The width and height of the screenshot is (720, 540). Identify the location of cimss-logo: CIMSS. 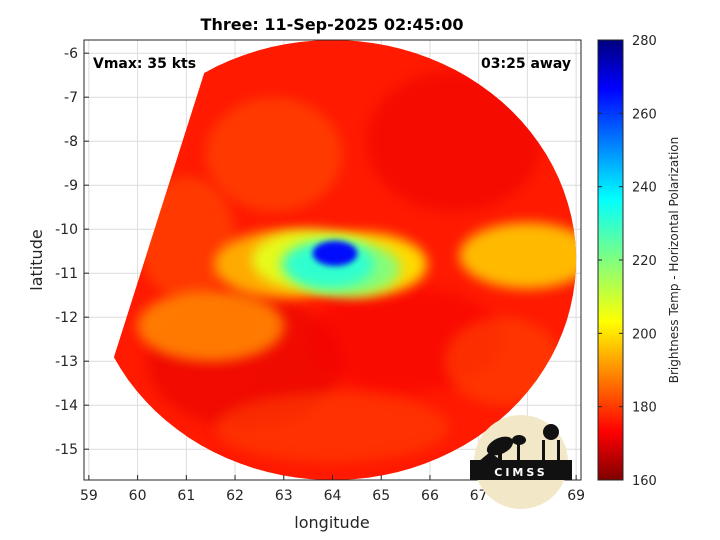
(521, 462).